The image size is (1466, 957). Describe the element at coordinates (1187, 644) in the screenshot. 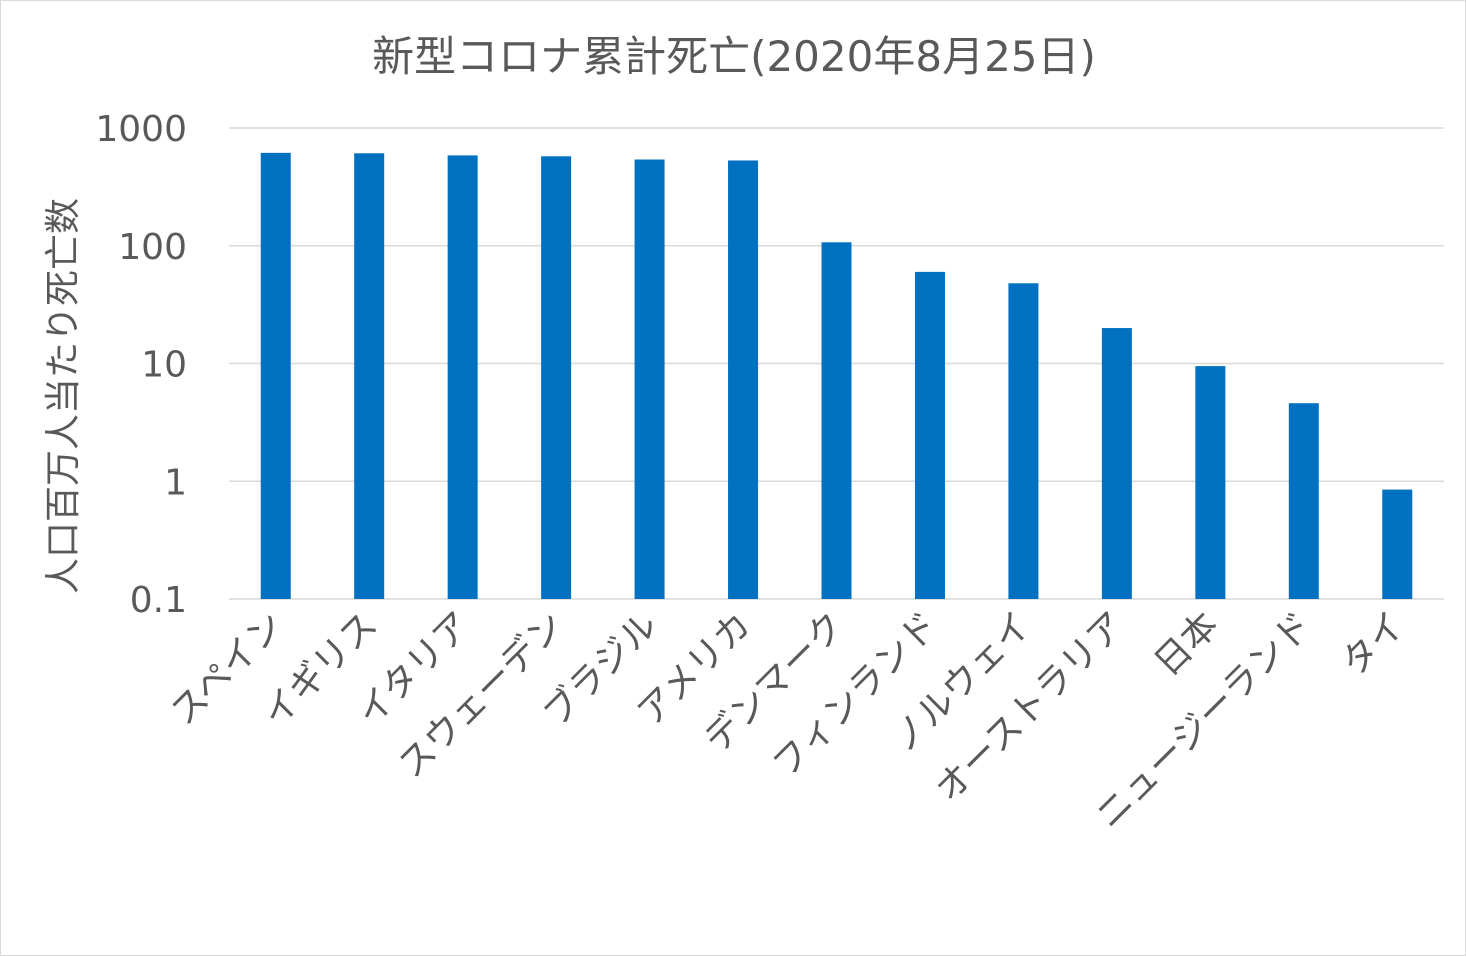

I see `x-tick-label: 日本` at that location.